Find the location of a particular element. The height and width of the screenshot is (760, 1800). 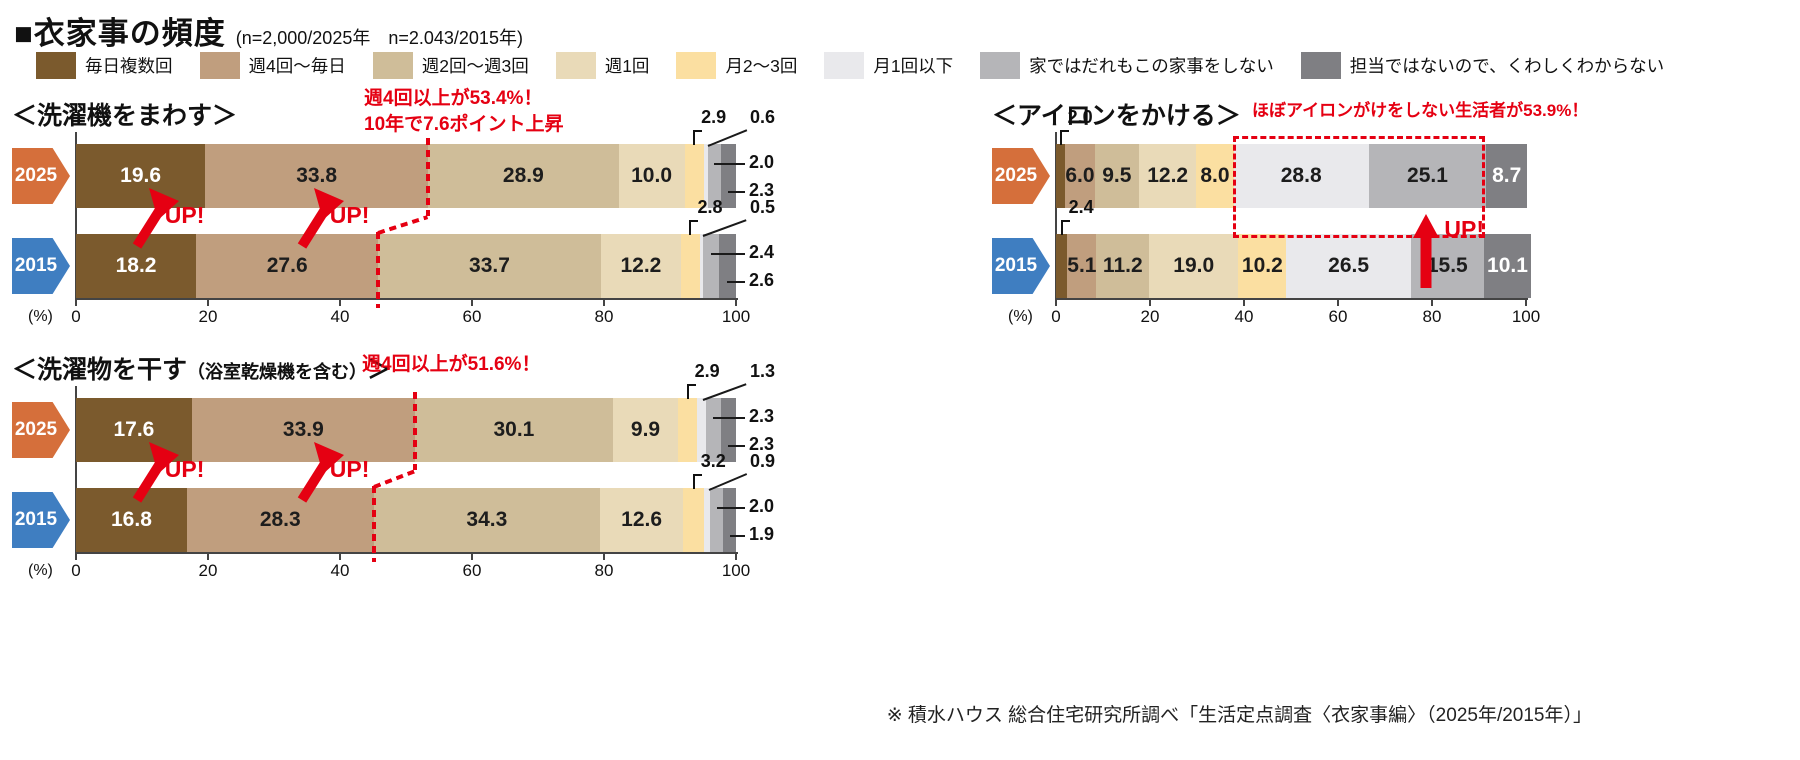

bar-segment-家ではだれもこの家事をしない is located at coordinates (710, 266).